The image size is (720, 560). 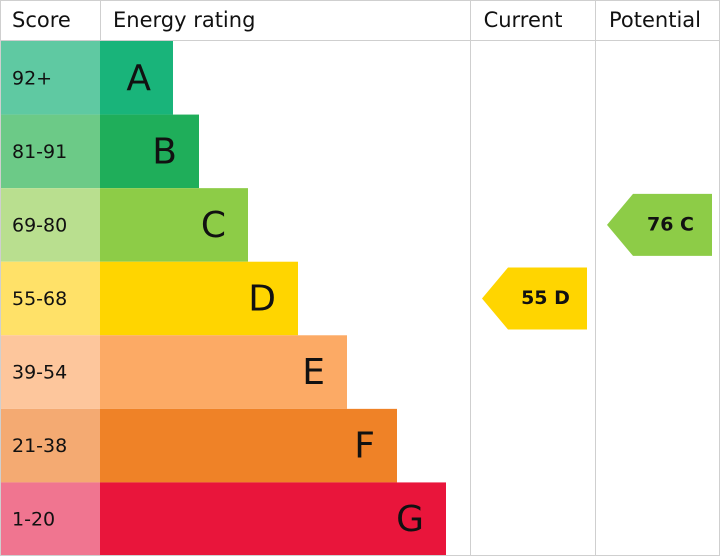 I want to click on header-score: Score, so click(x=41, y=20).